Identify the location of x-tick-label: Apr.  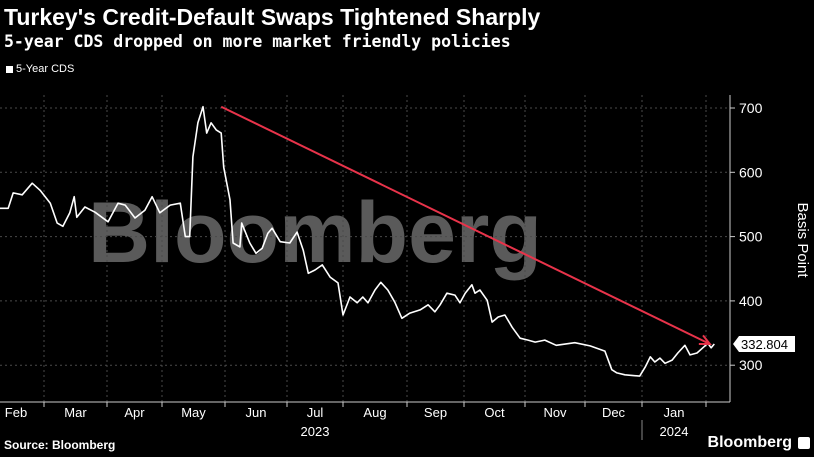
(134, 412).